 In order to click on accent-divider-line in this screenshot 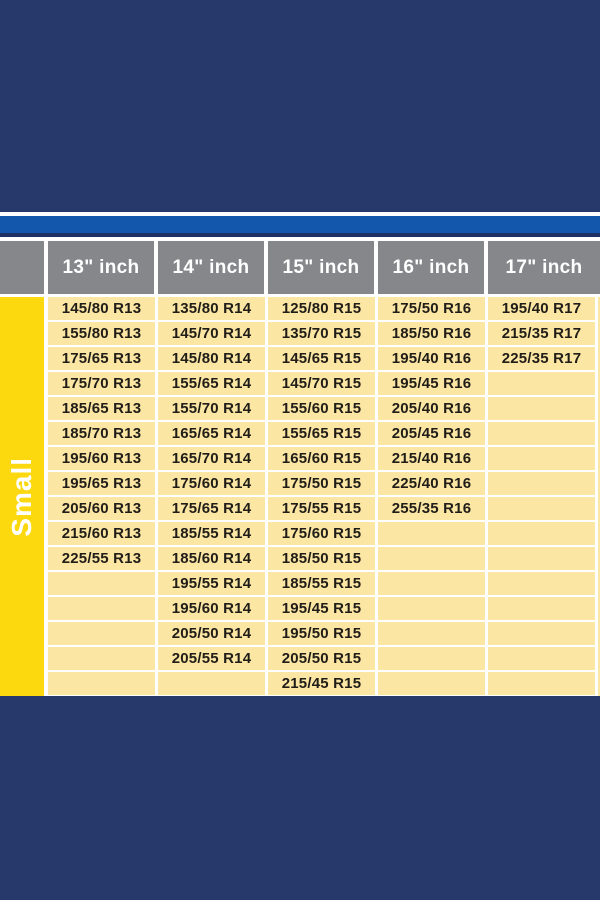, I will do `click(300, 239)`.